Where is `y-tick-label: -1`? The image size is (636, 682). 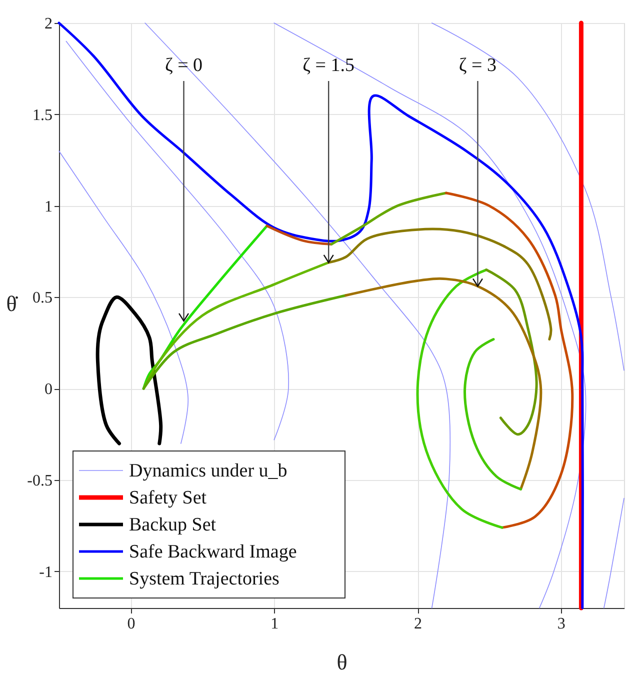 y-tick-label: -1 is located at coordinates (45, 572).